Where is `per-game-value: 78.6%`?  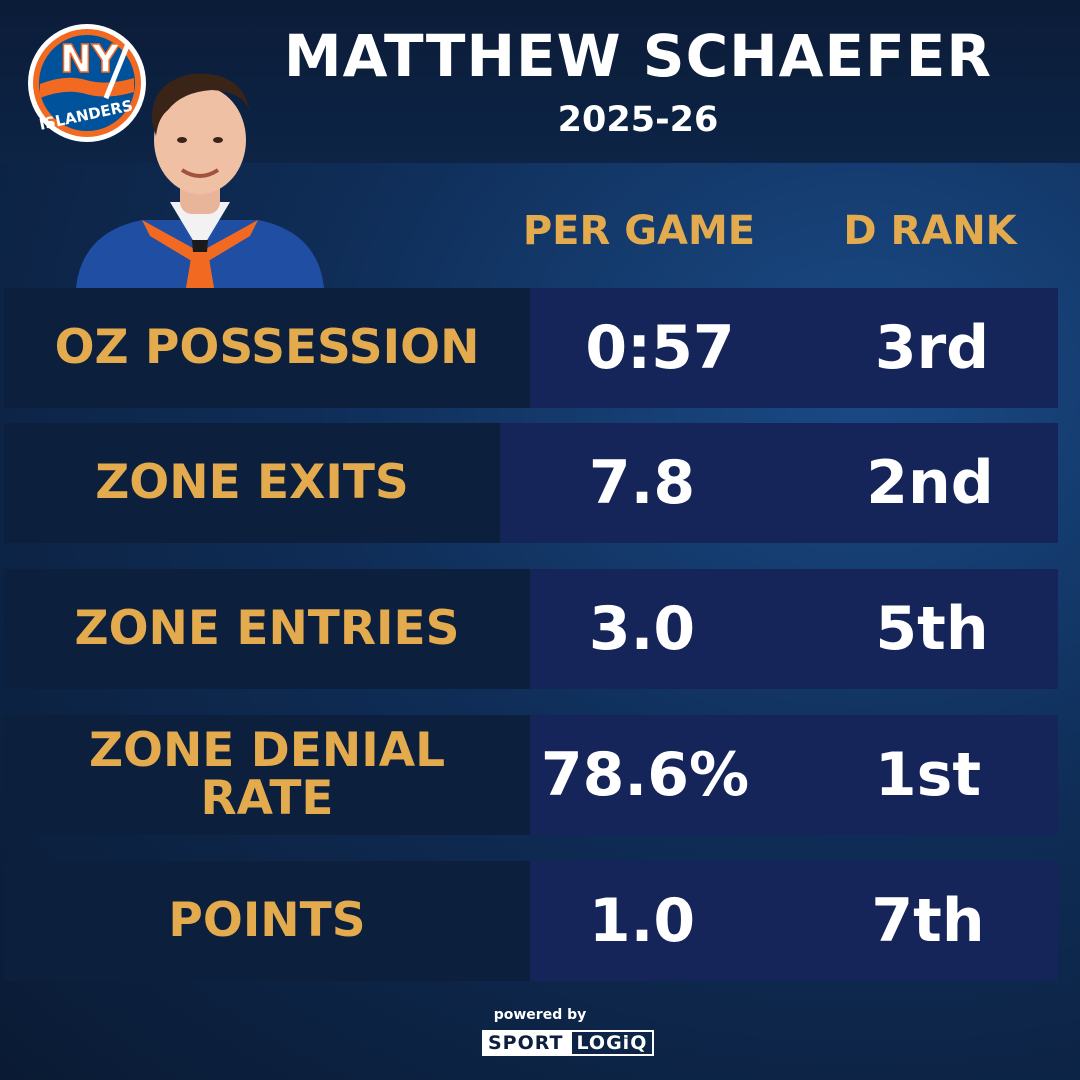
per-game-value: 78.6% is located at coordinates (645, 775).